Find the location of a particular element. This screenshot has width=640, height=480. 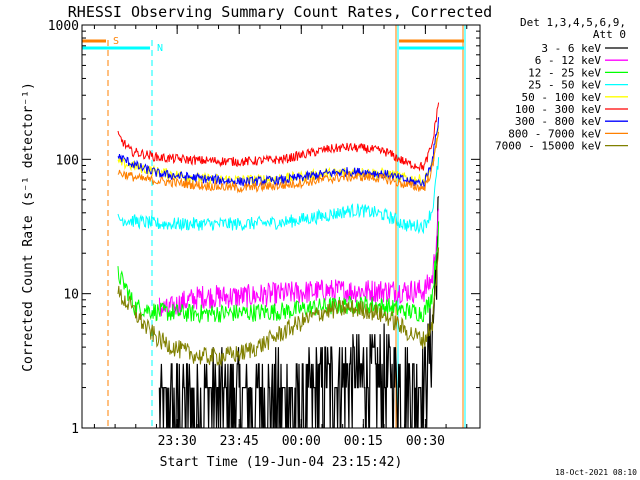

y-axis-label: Corrected Count Rate (s⁻¹ detector⁻¹) is located at coordinates (28, 227).